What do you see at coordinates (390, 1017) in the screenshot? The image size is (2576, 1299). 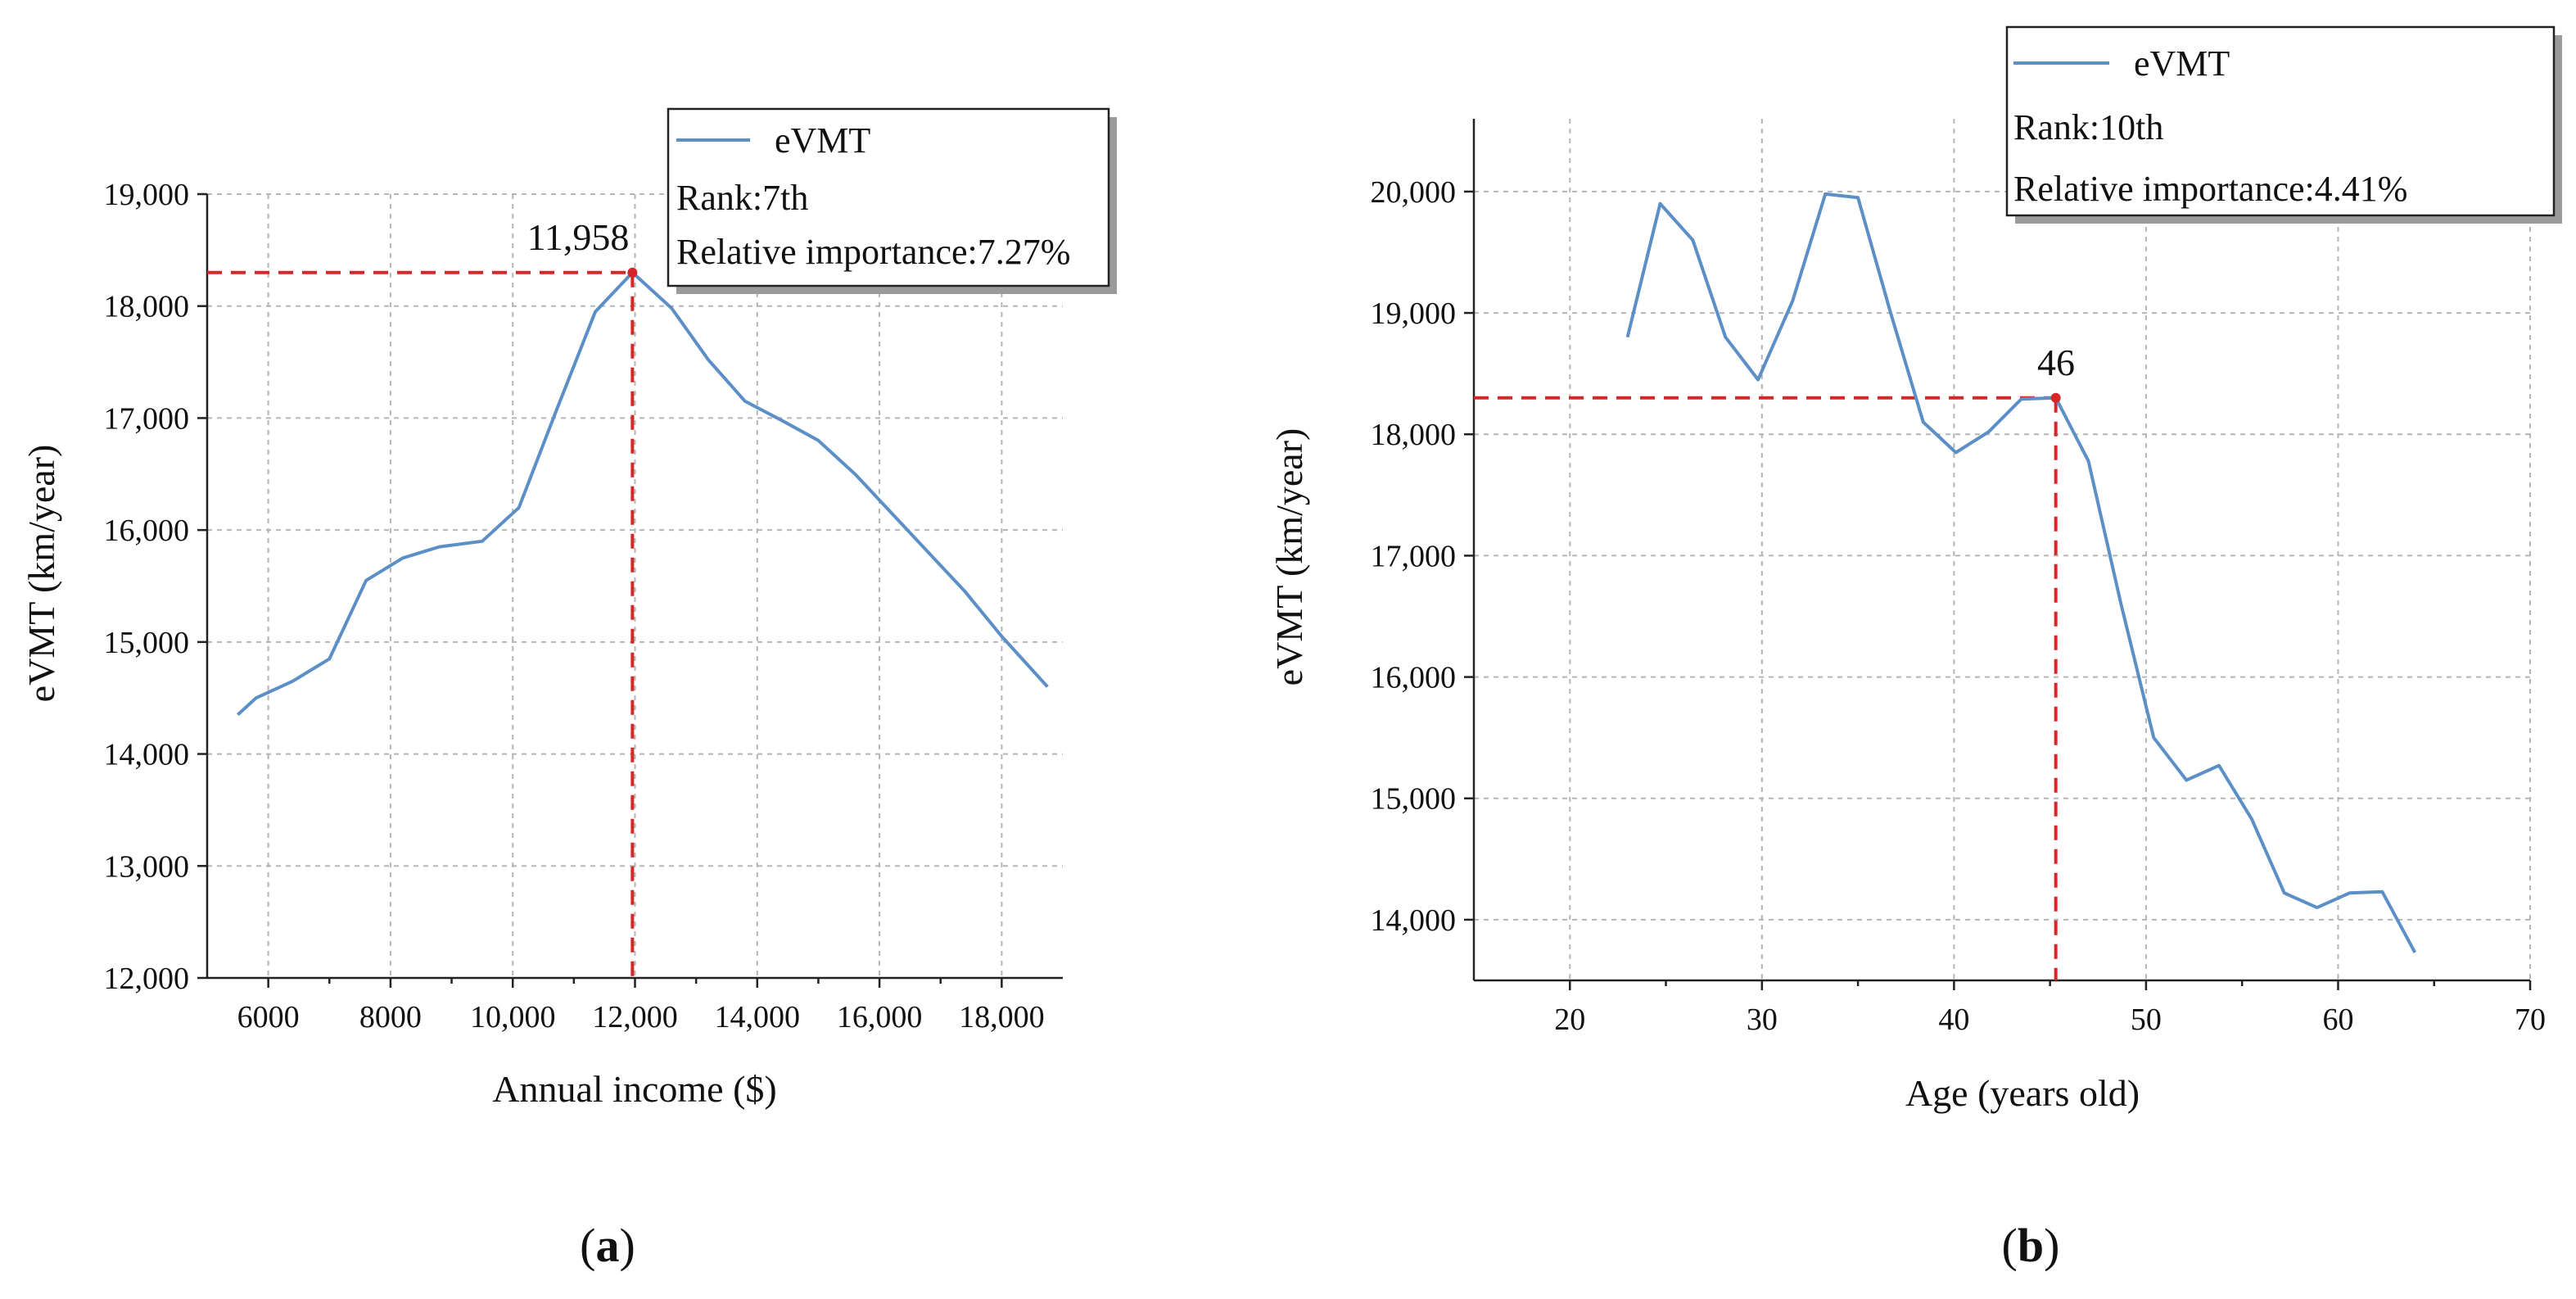 I see `chart-a-x-tick-label: 8000` at bounding box center [390, 1017].